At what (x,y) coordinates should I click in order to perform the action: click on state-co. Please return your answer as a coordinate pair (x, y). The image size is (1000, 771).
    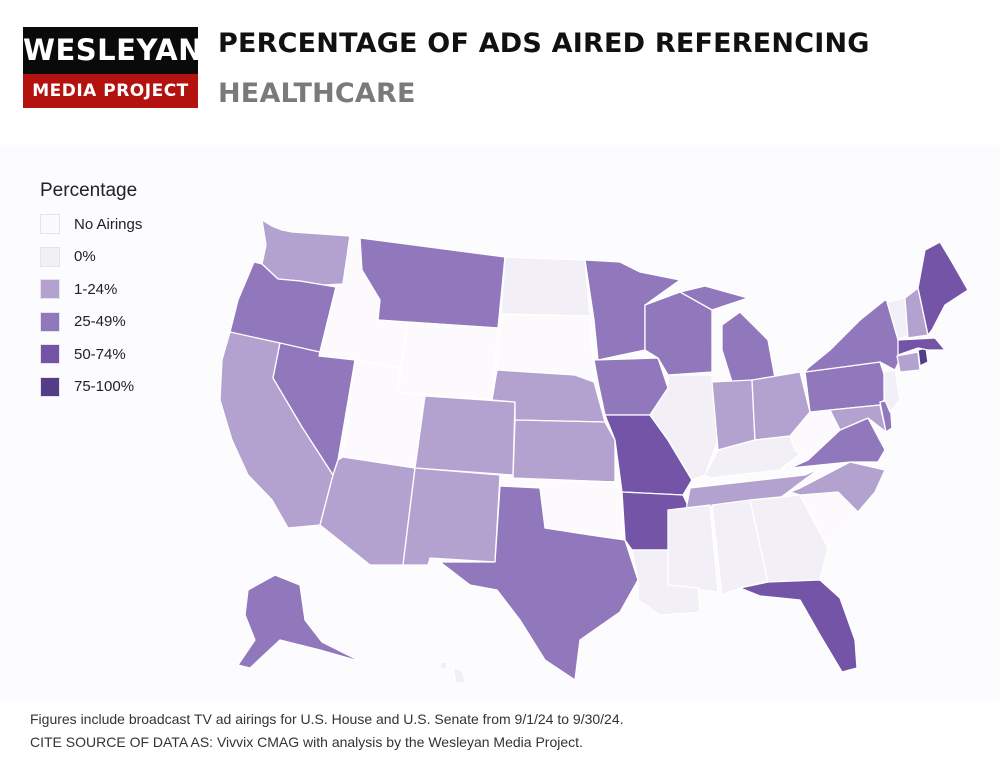
    Looking at the image, I should click on (465, 435).